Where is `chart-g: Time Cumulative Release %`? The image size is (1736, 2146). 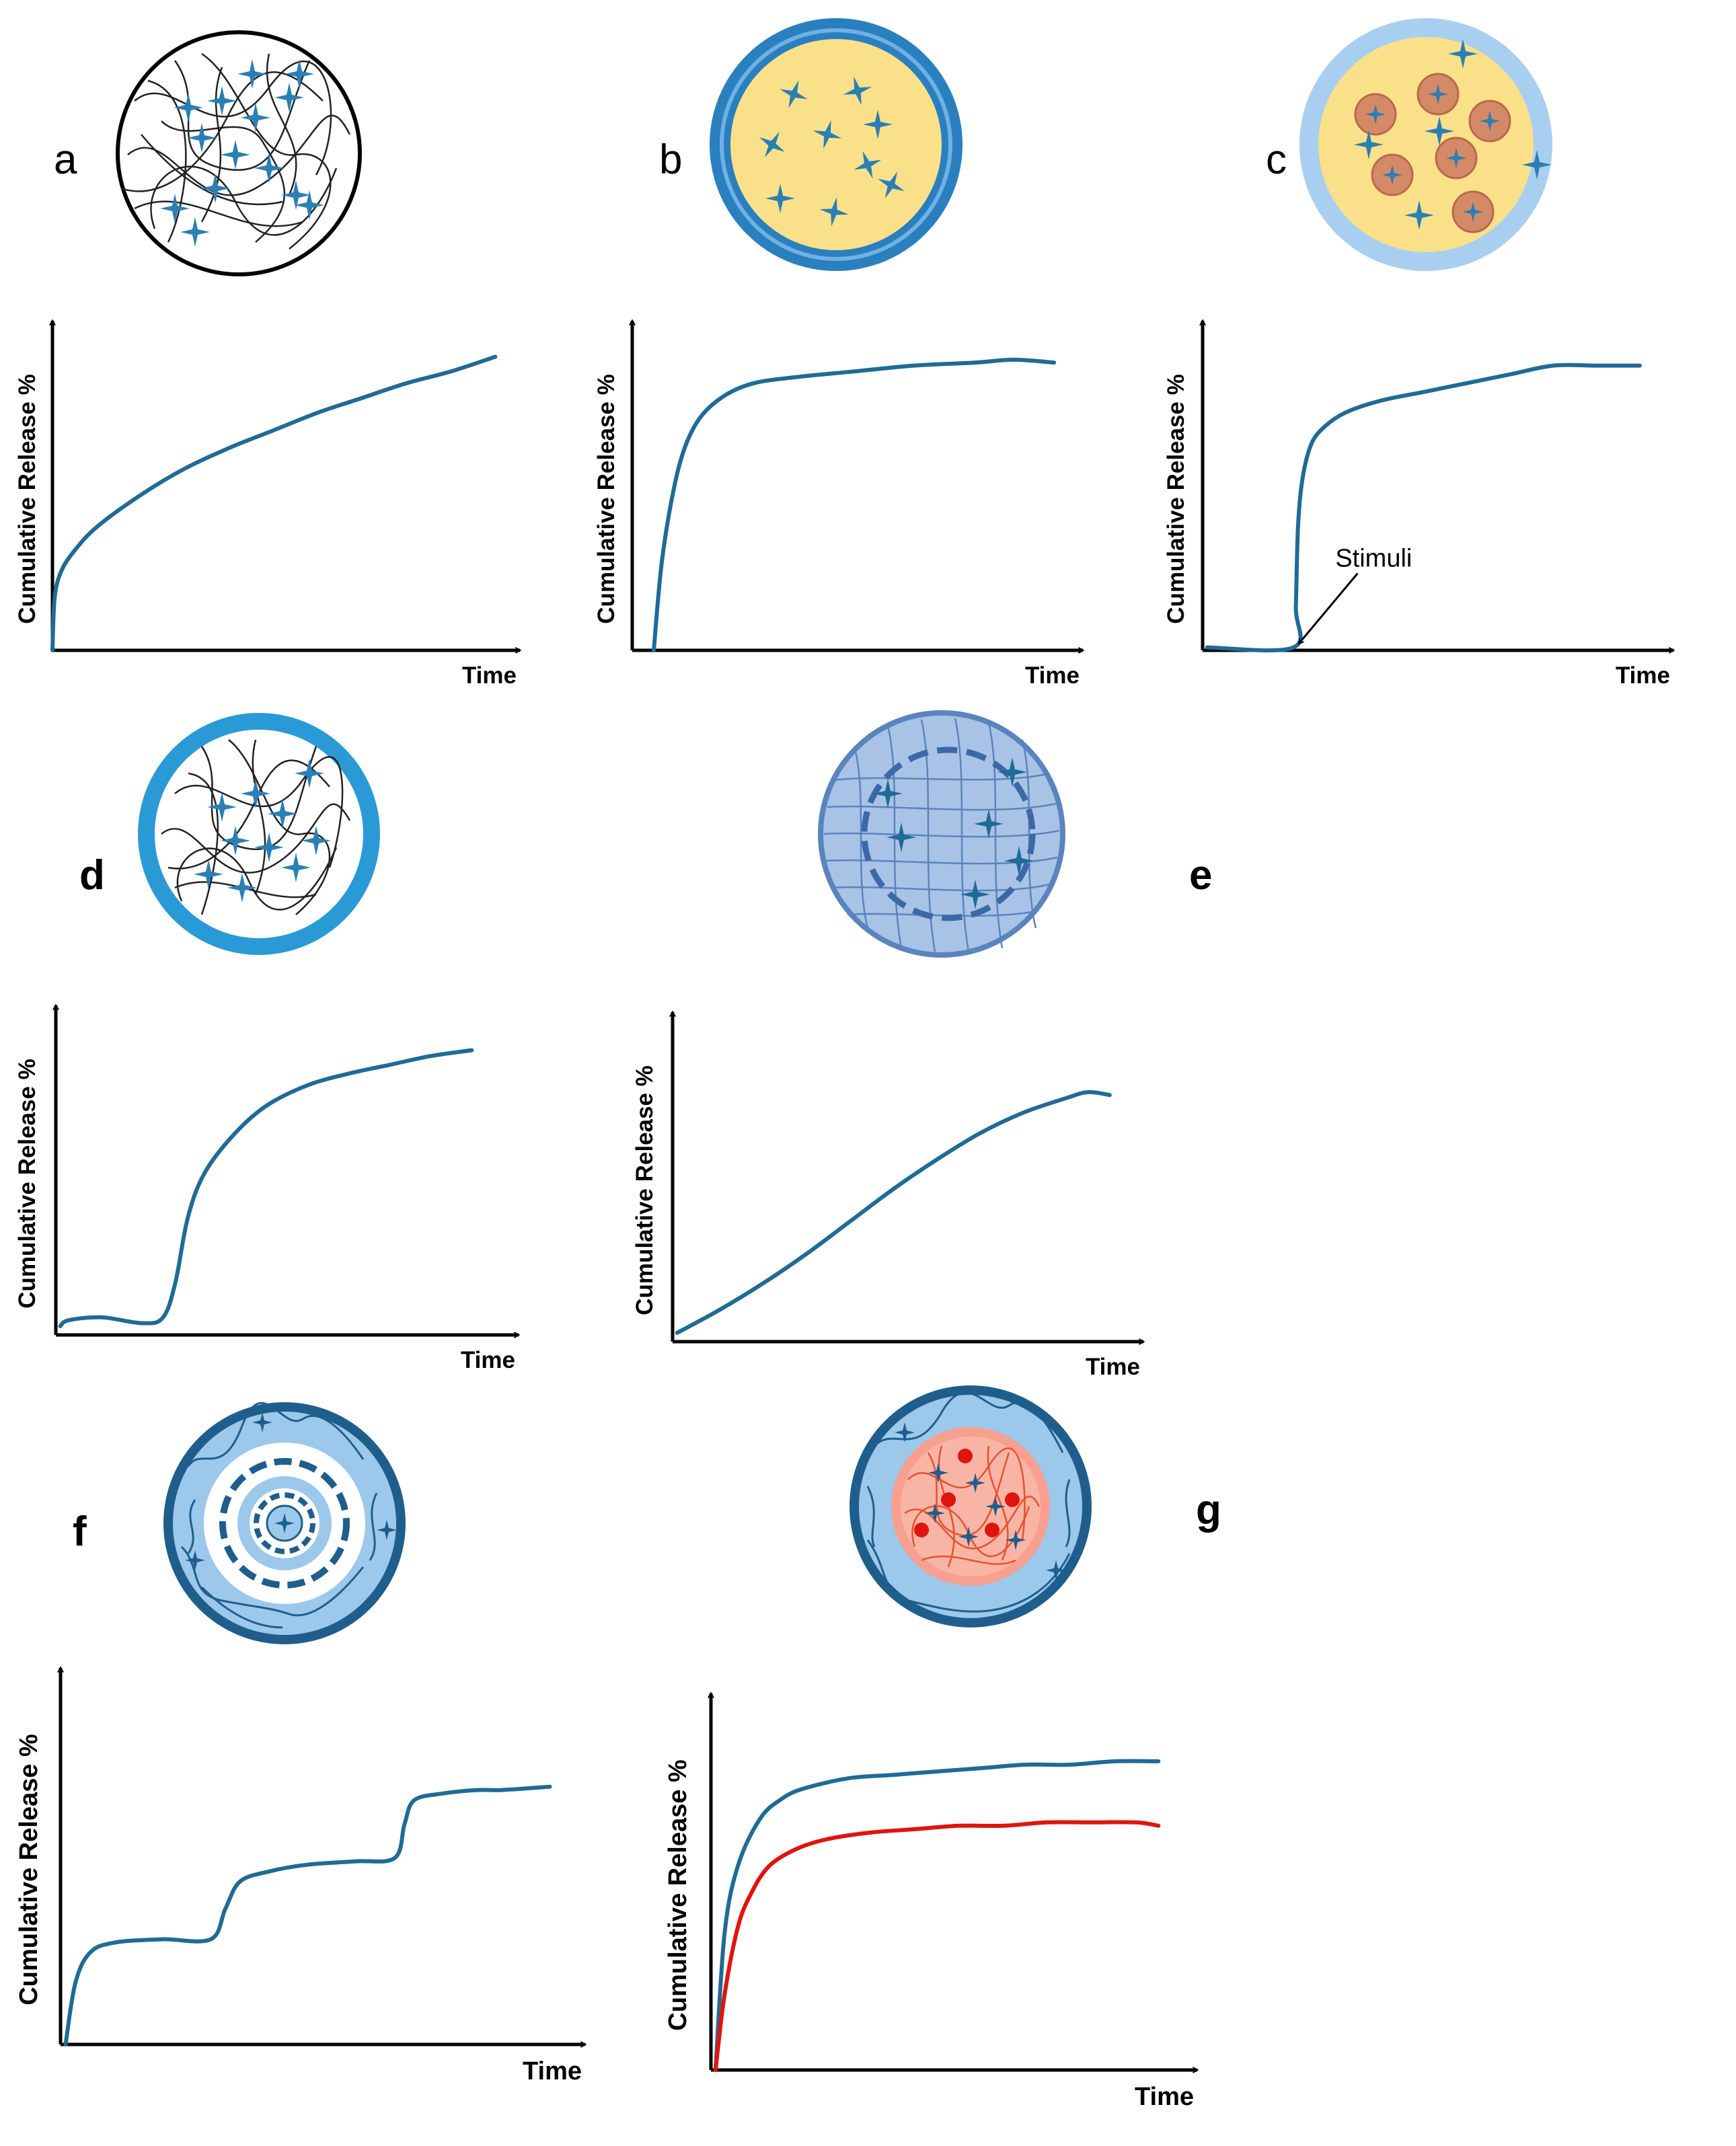 chart-g: Time Cumulative Release % is located at coordinates (930, 1902).